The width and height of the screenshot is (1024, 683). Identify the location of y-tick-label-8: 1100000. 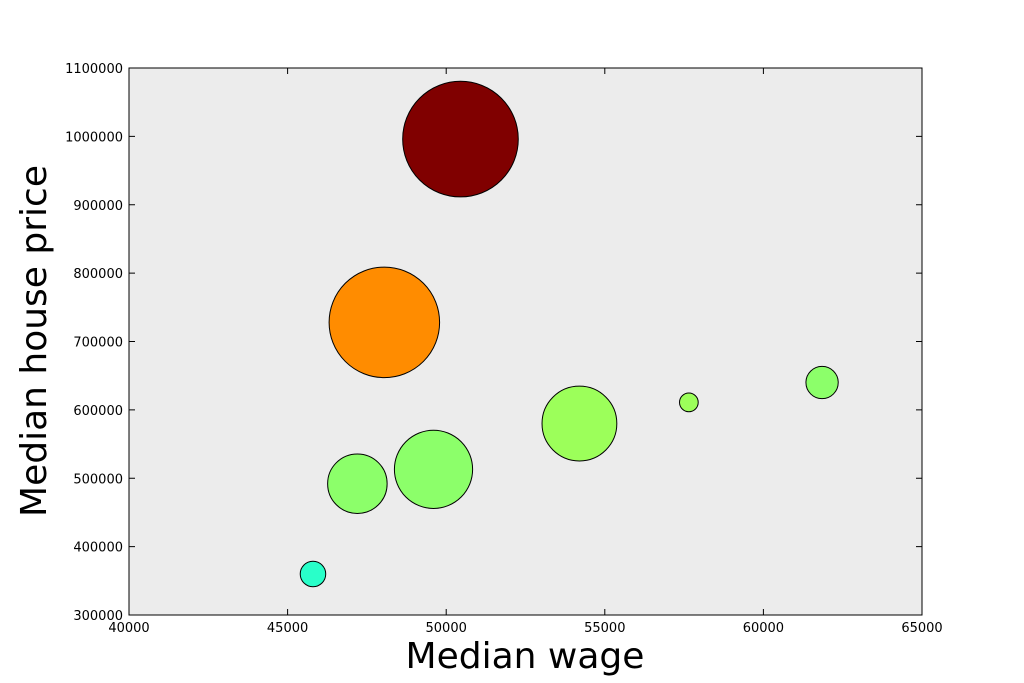
(94, 69).